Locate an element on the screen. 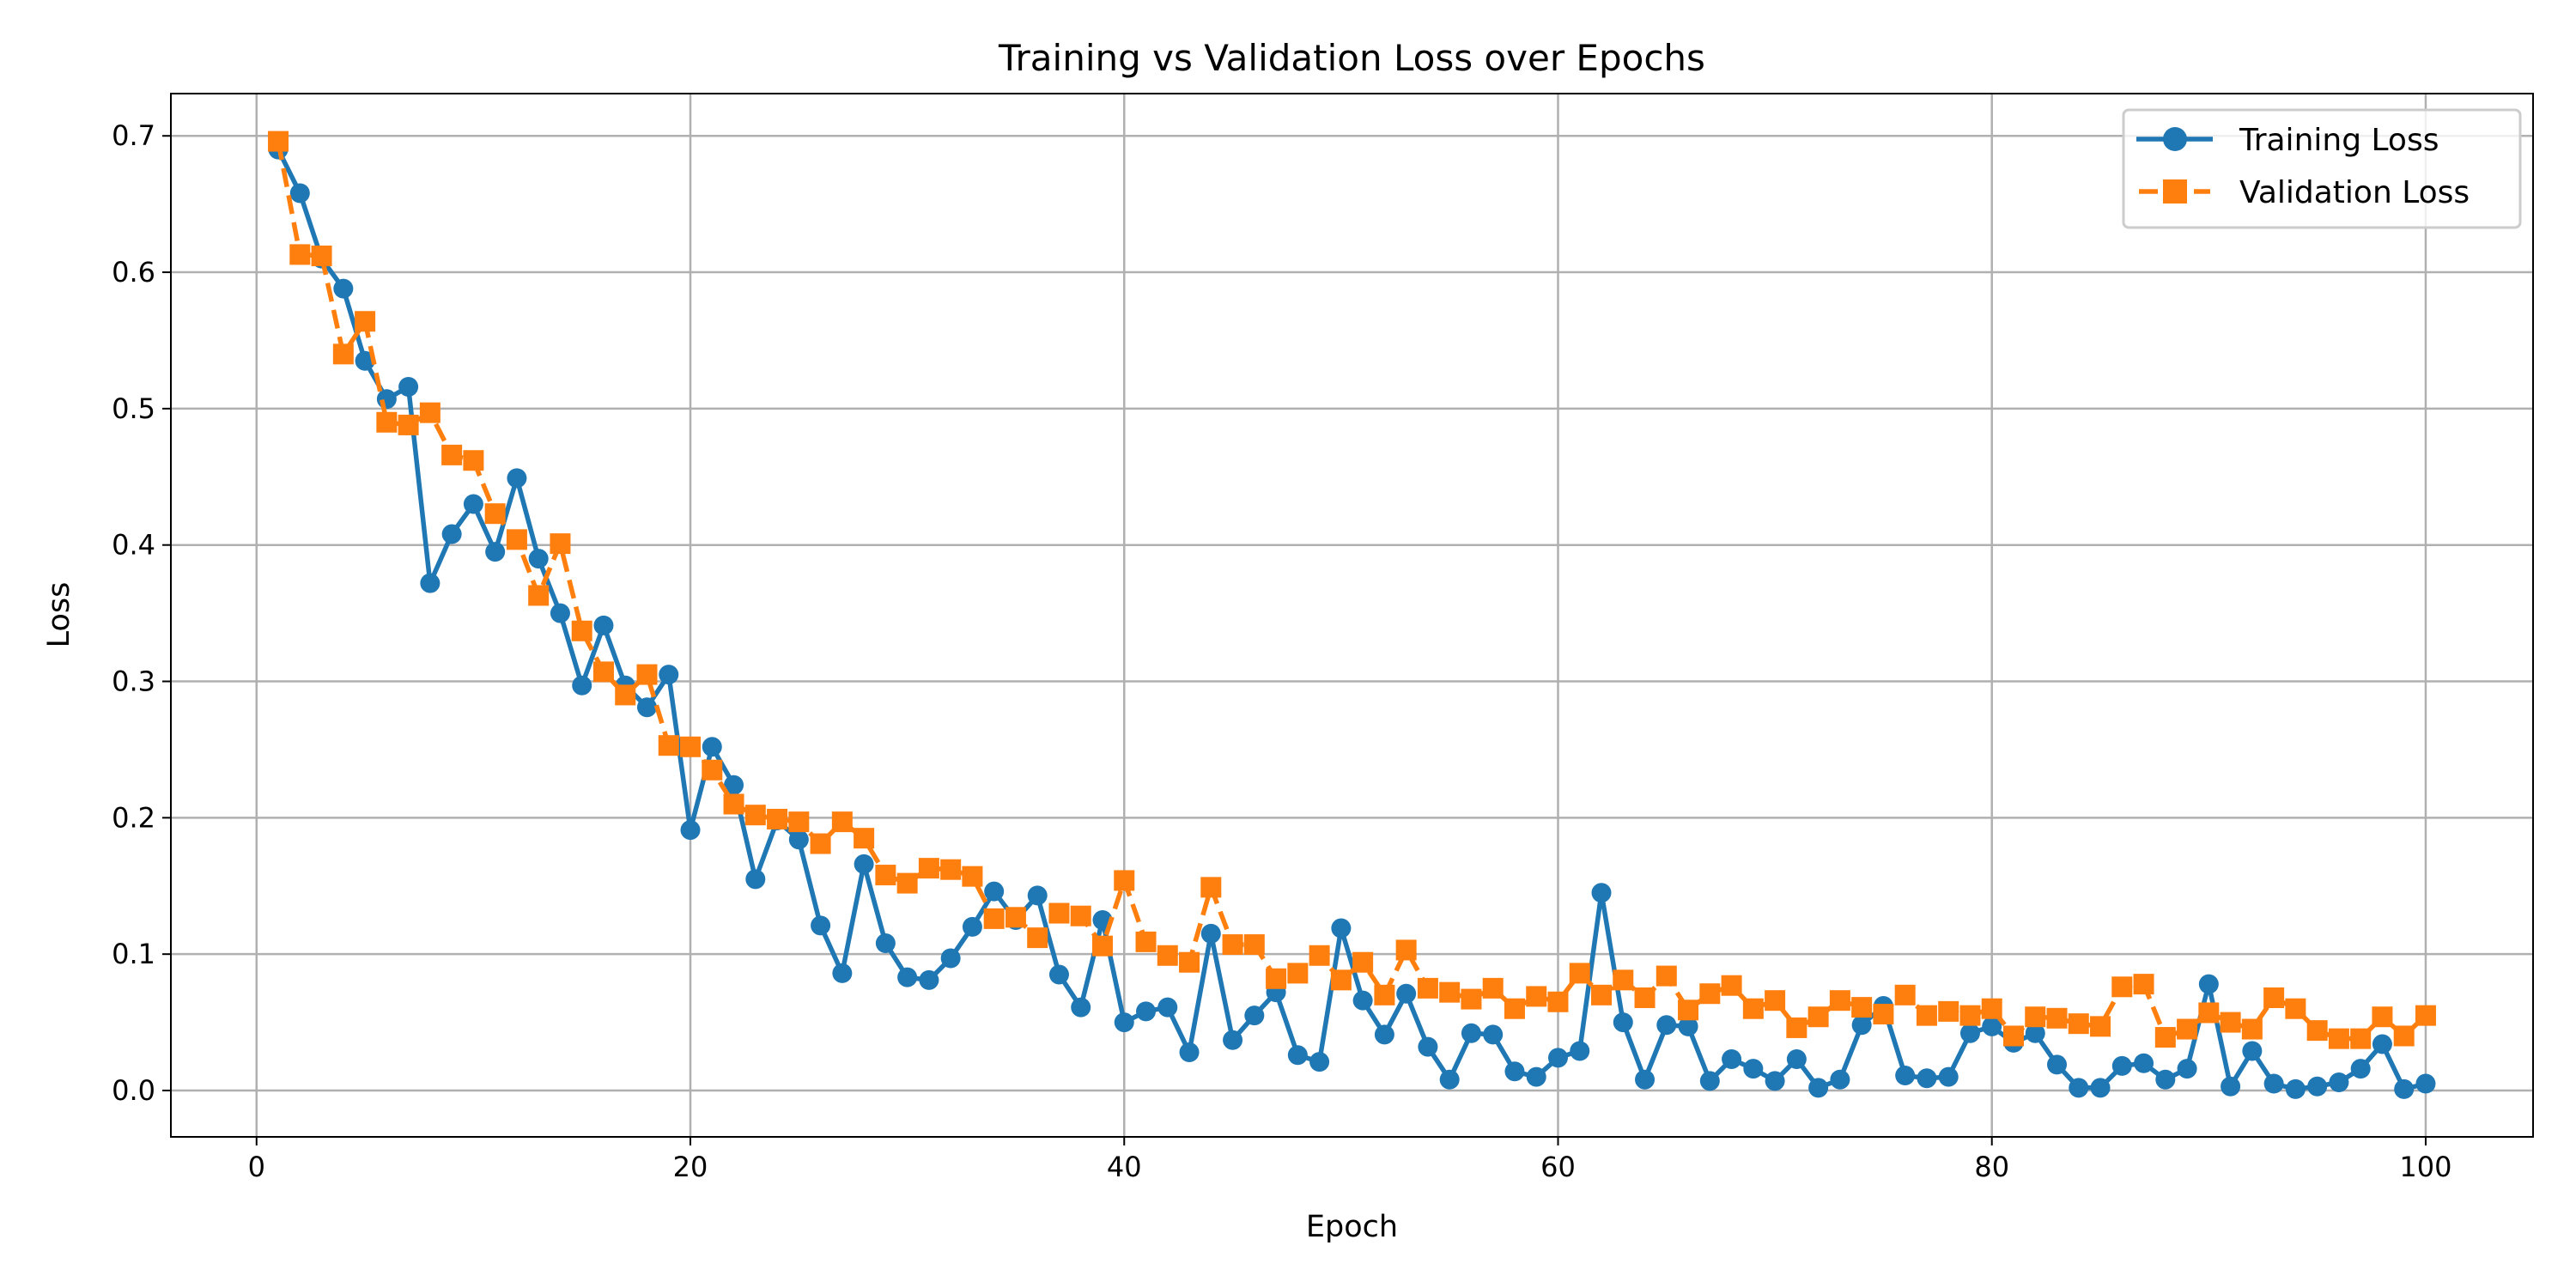  legend-validation-marker is located at coordinates (2175, 191).